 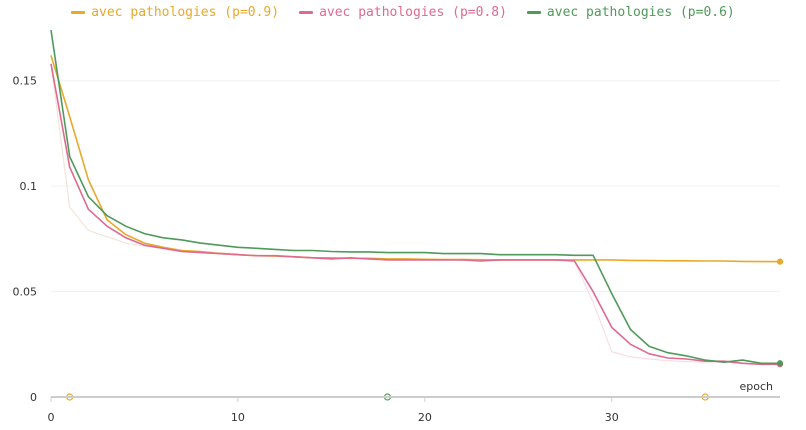 What do you see at coordinates (425, 417) in the screenshot?
I see `x-tick-label: 20` at bounding box center [425, 417].